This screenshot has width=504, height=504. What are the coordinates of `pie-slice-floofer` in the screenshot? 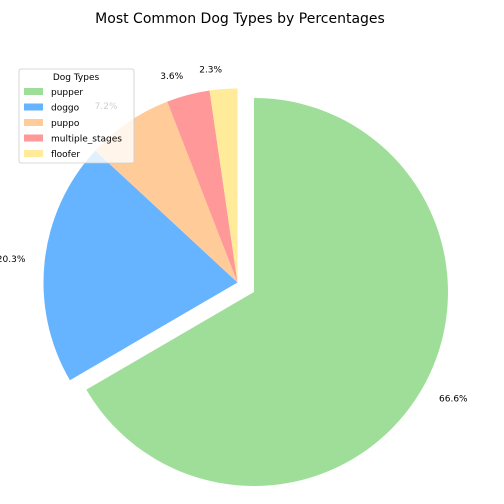 It's located at (223, 185).